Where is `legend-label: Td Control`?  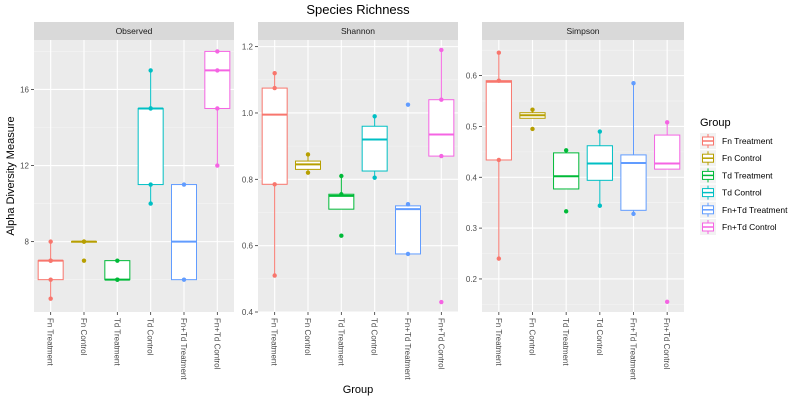 legend-label: Td Control is located at coordinates (742, 193).